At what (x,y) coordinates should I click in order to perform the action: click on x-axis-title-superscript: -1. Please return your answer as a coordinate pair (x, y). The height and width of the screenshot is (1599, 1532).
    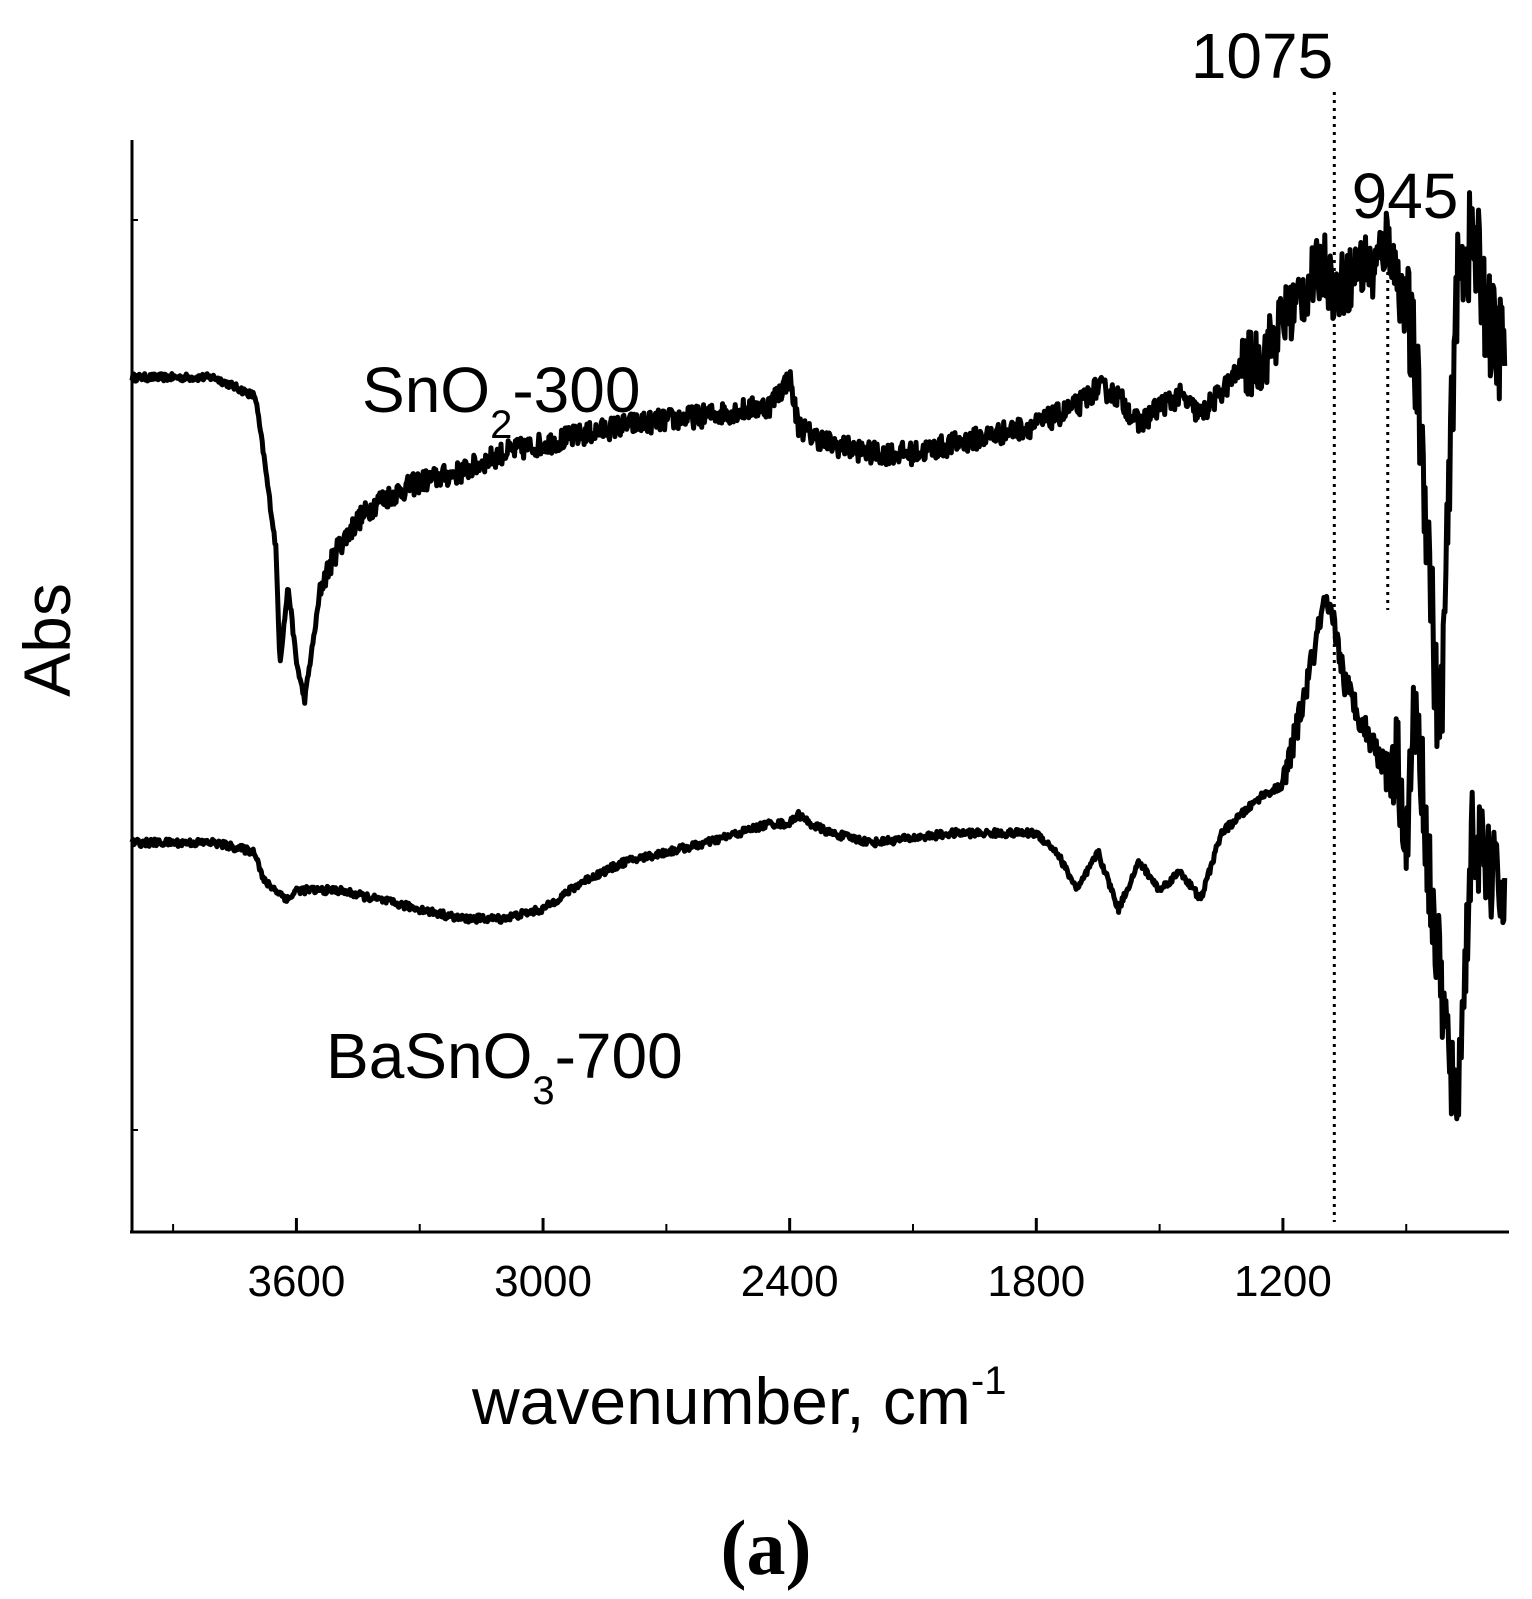
    Looking at the image, I should click on (989, 1381).